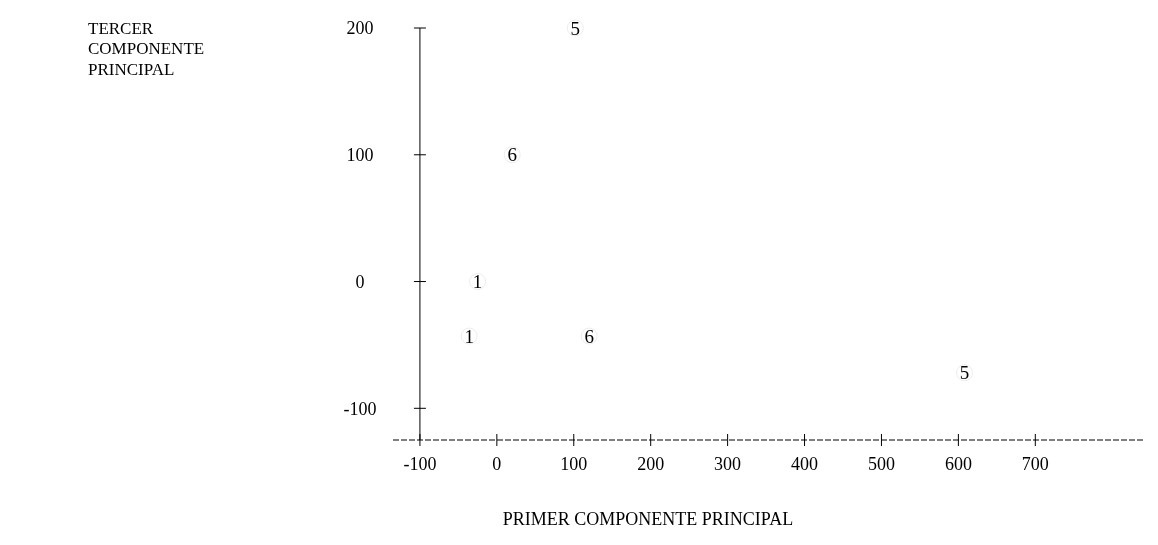 The image size is (1158, 545). I want to click on x-tick-label: 400, so click(805, 464).